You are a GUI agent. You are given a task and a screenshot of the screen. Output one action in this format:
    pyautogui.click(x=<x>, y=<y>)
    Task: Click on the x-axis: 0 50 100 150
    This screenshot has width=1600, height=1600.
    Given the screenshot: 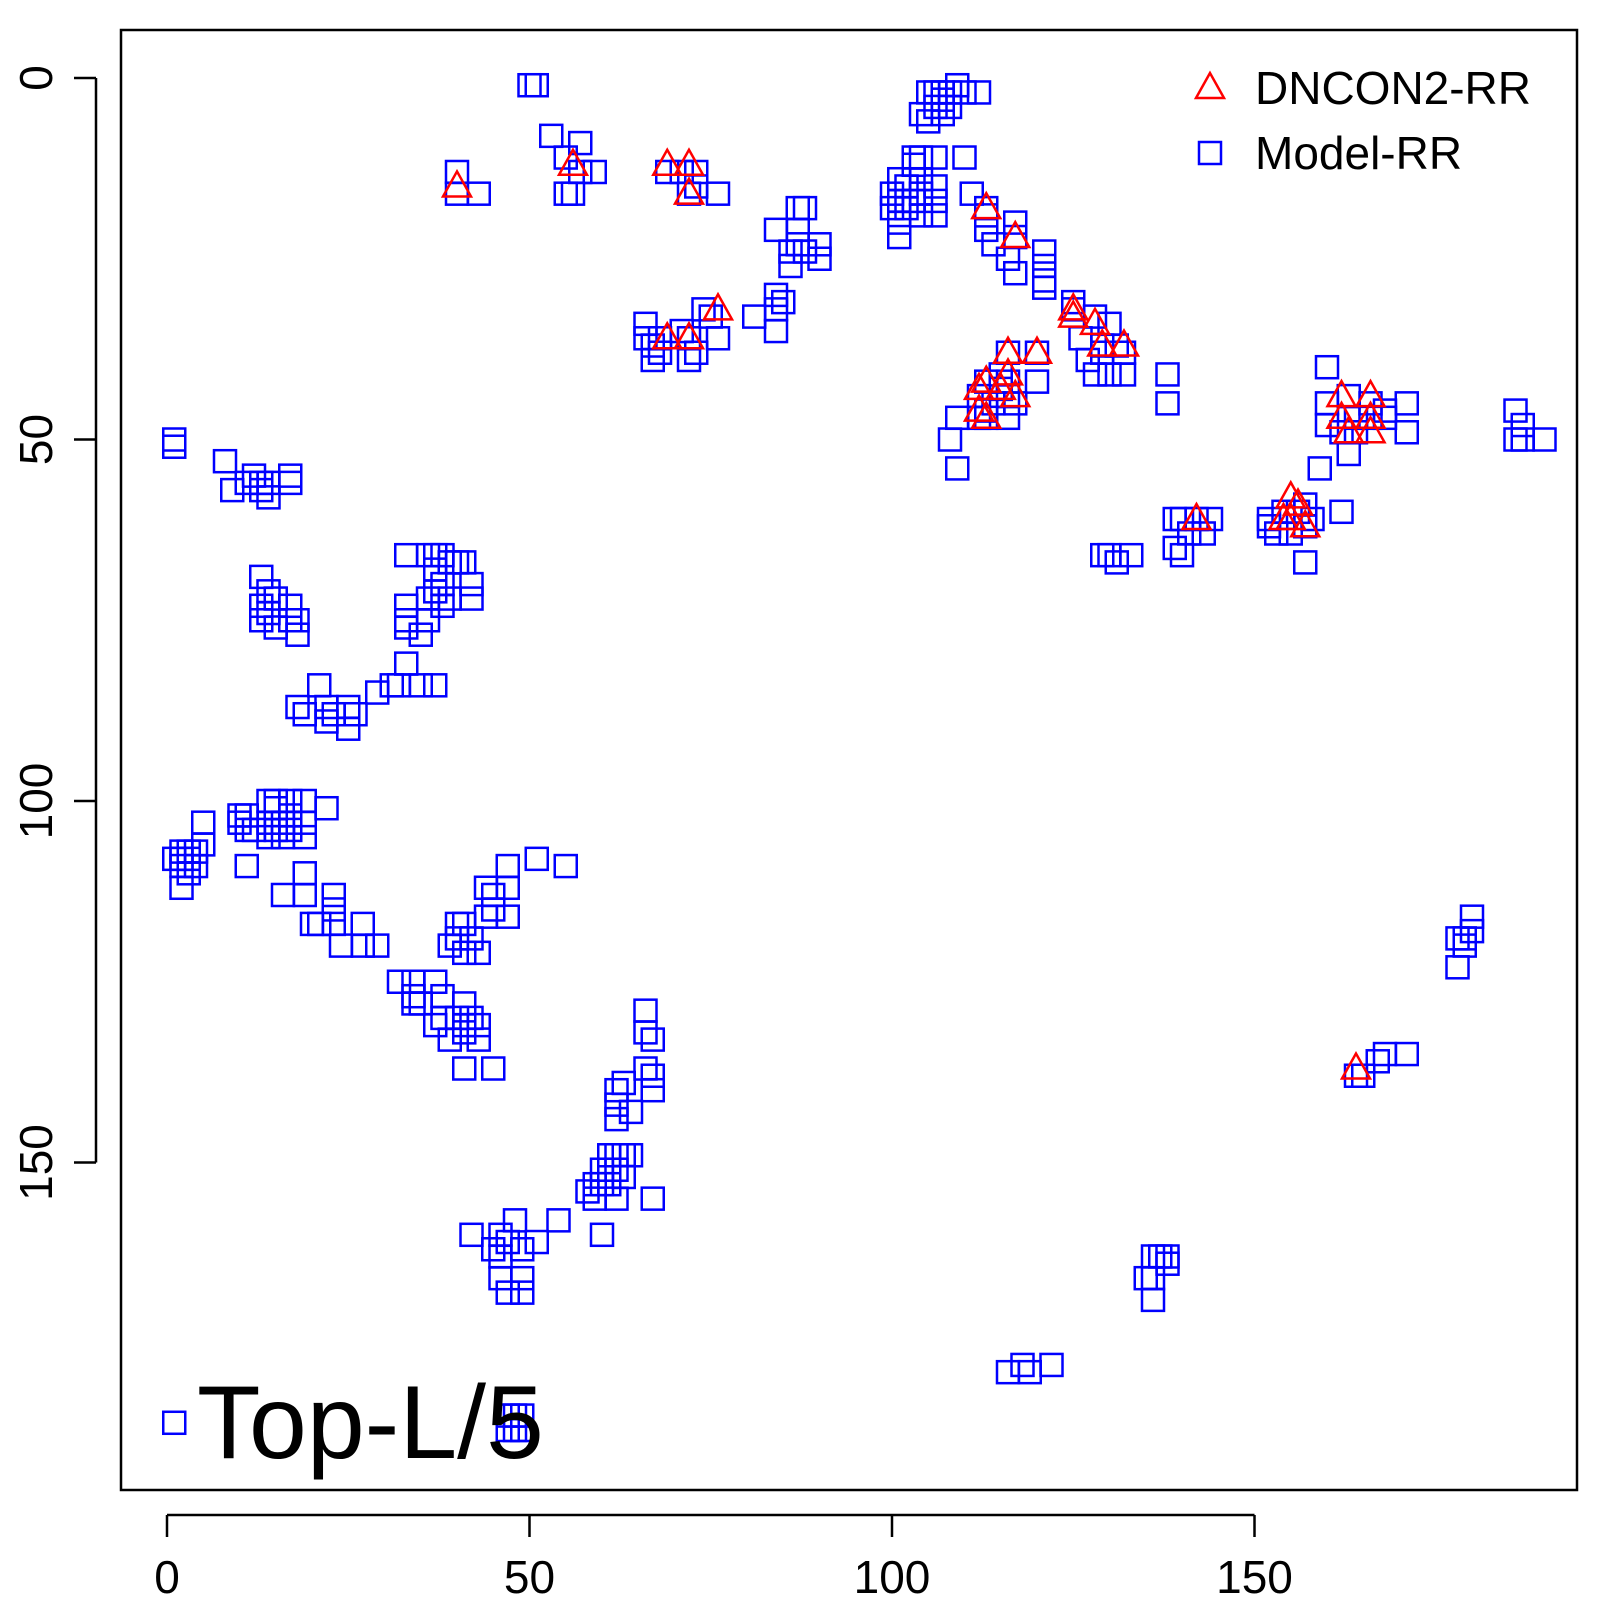 What is the action you would take?
    pyautogui.click(x=723, y=1556)
    